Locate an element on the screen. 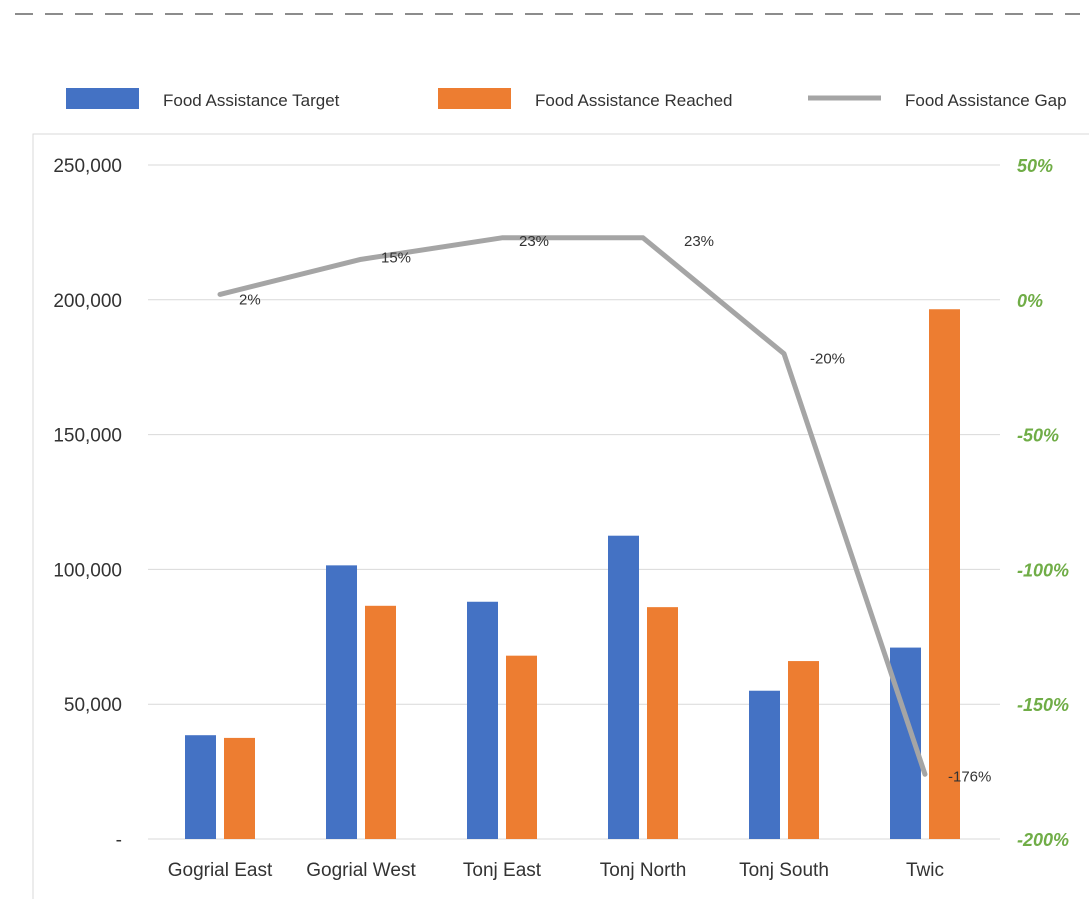  x-category-label: Tonj North is located at coordinates (643, 870).